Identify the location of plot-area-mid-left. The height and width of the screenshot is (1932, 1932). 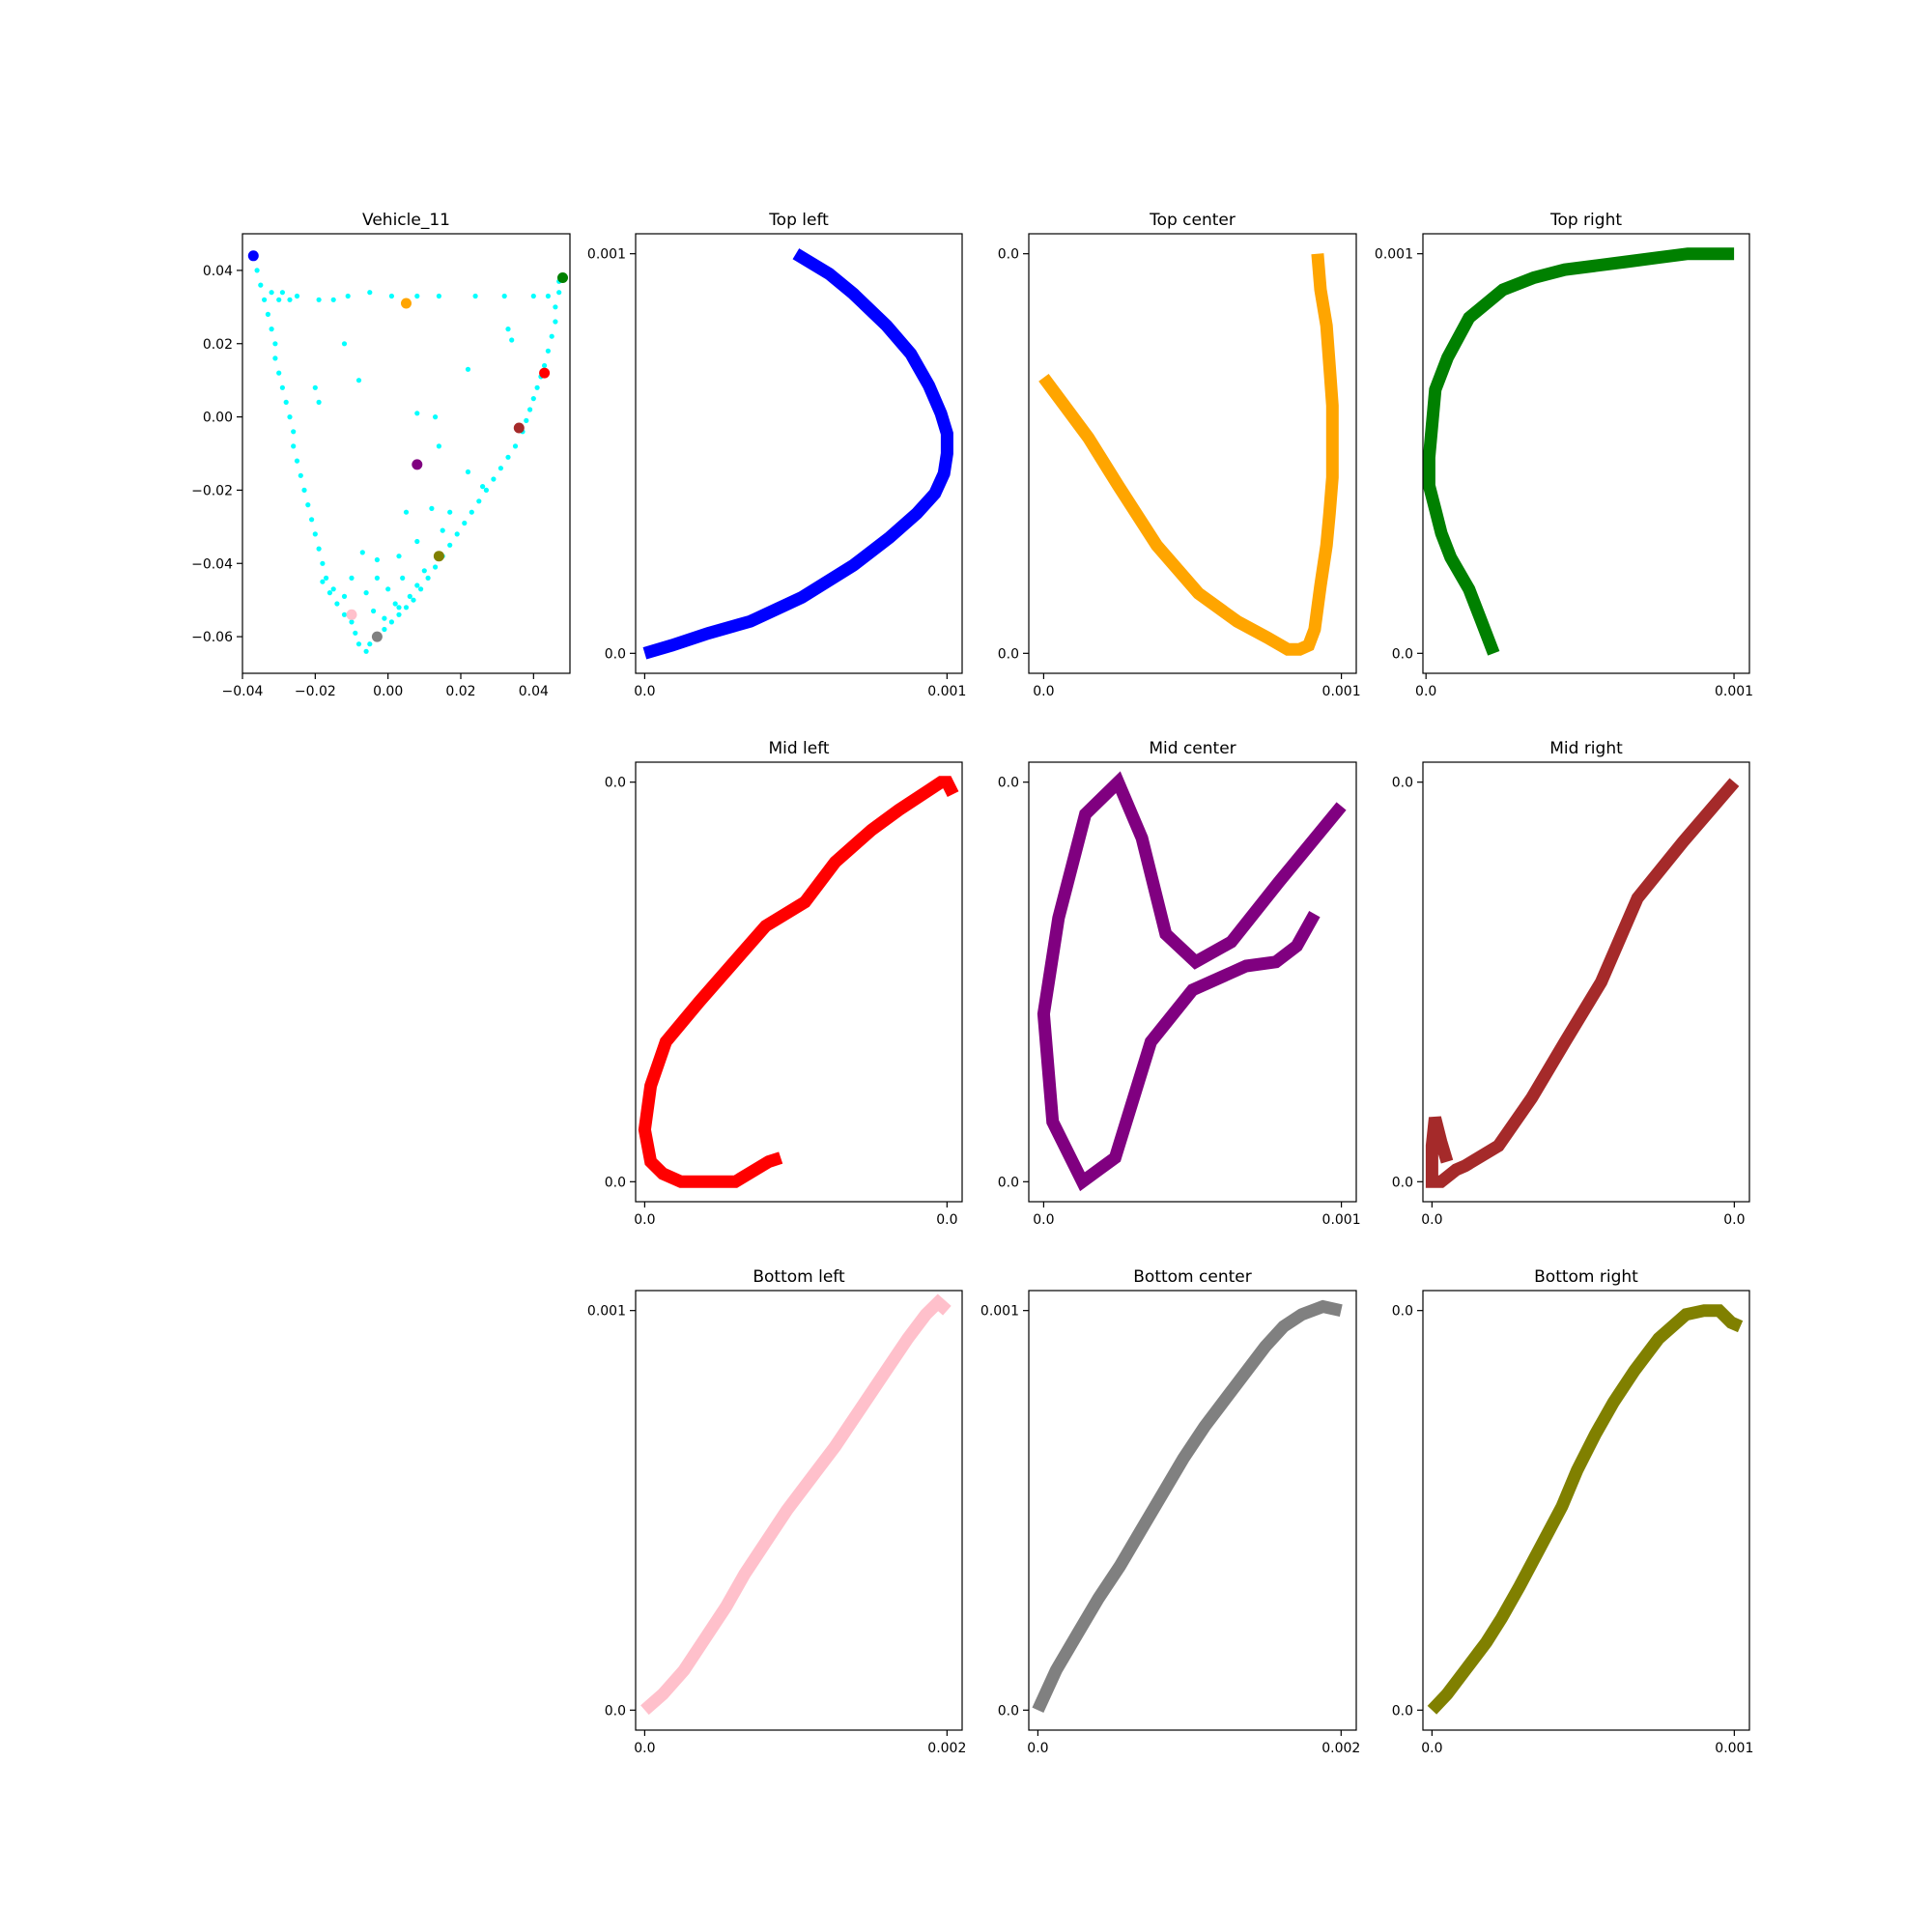
(798, 982).